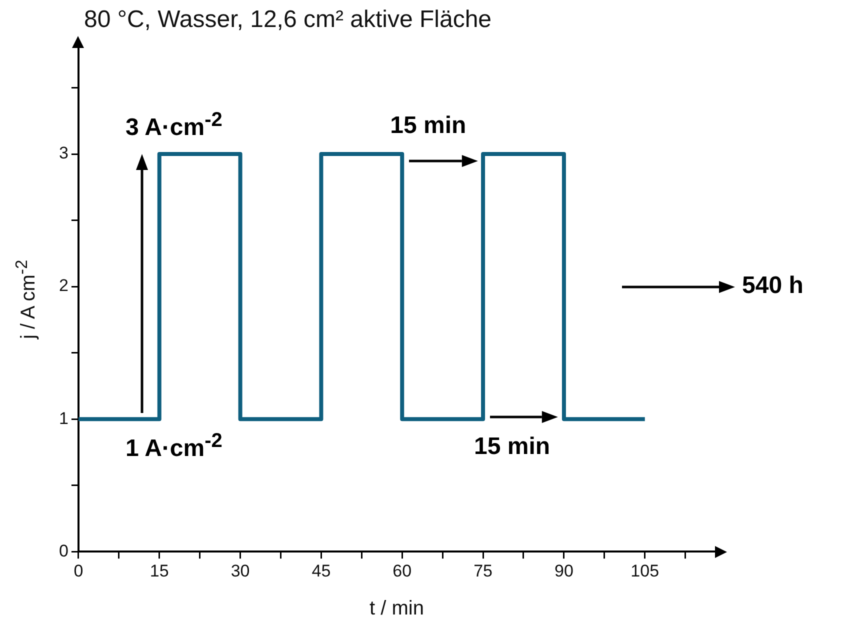  What do you see at coordinates (63, 153) in the screenshot?
I see `y-tick-label: 3` at bounding box center [63, 153].